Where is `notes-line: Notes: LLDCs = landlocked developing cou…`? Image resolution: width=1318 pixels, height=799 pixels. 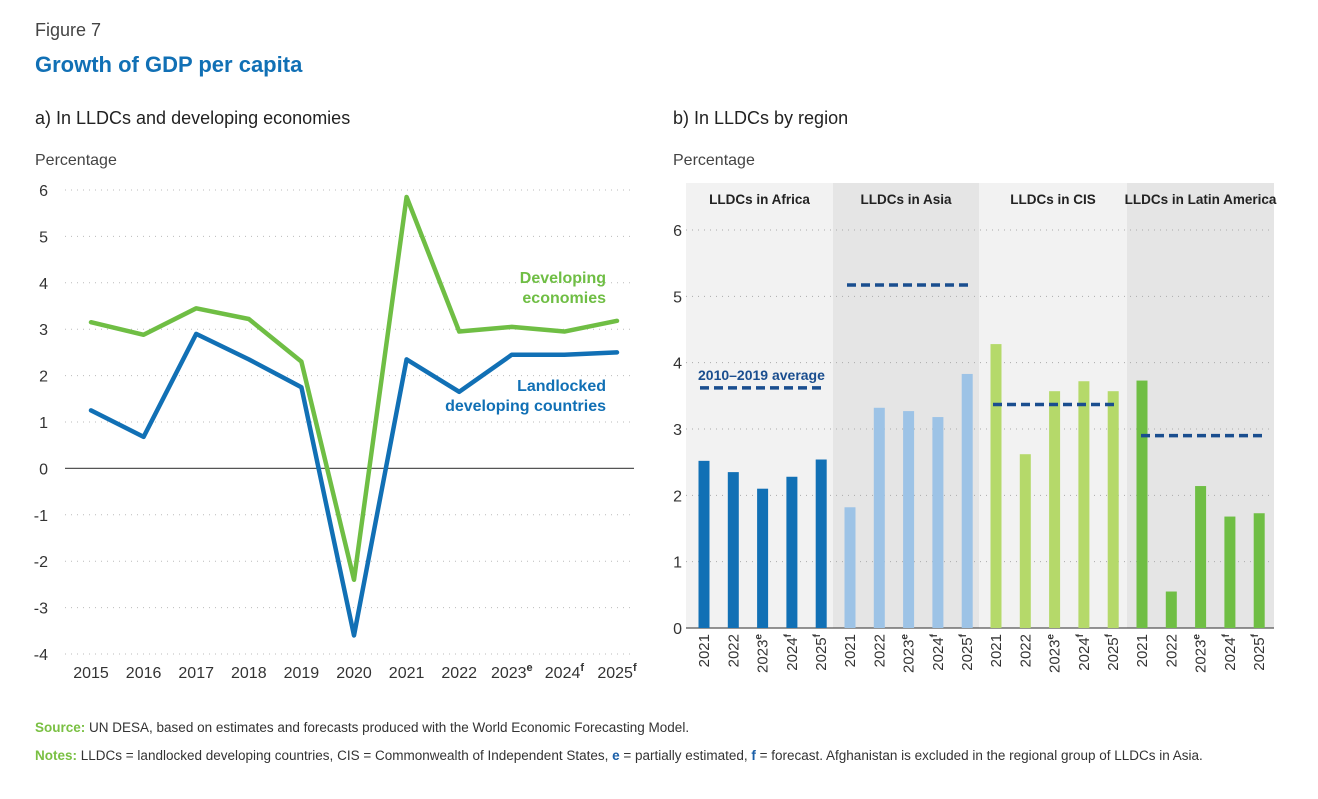
notes-line: Notes: LLDCs = landlocked developing cou… is located at coordinates (619, 755).